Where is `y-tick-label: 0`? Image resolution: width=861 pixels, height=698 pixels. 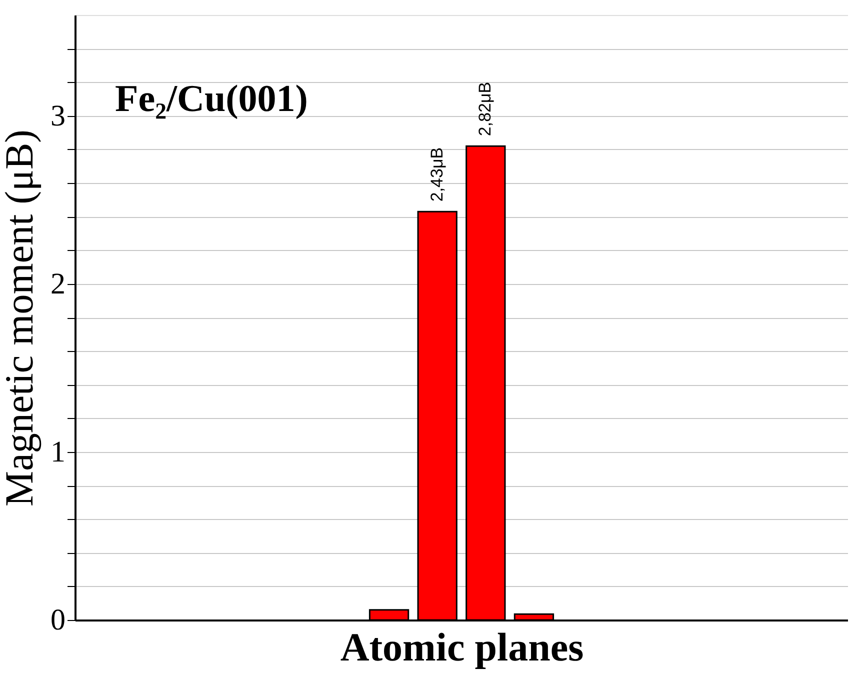
y-tick-label: 0 is located at coordinates (58, 620).